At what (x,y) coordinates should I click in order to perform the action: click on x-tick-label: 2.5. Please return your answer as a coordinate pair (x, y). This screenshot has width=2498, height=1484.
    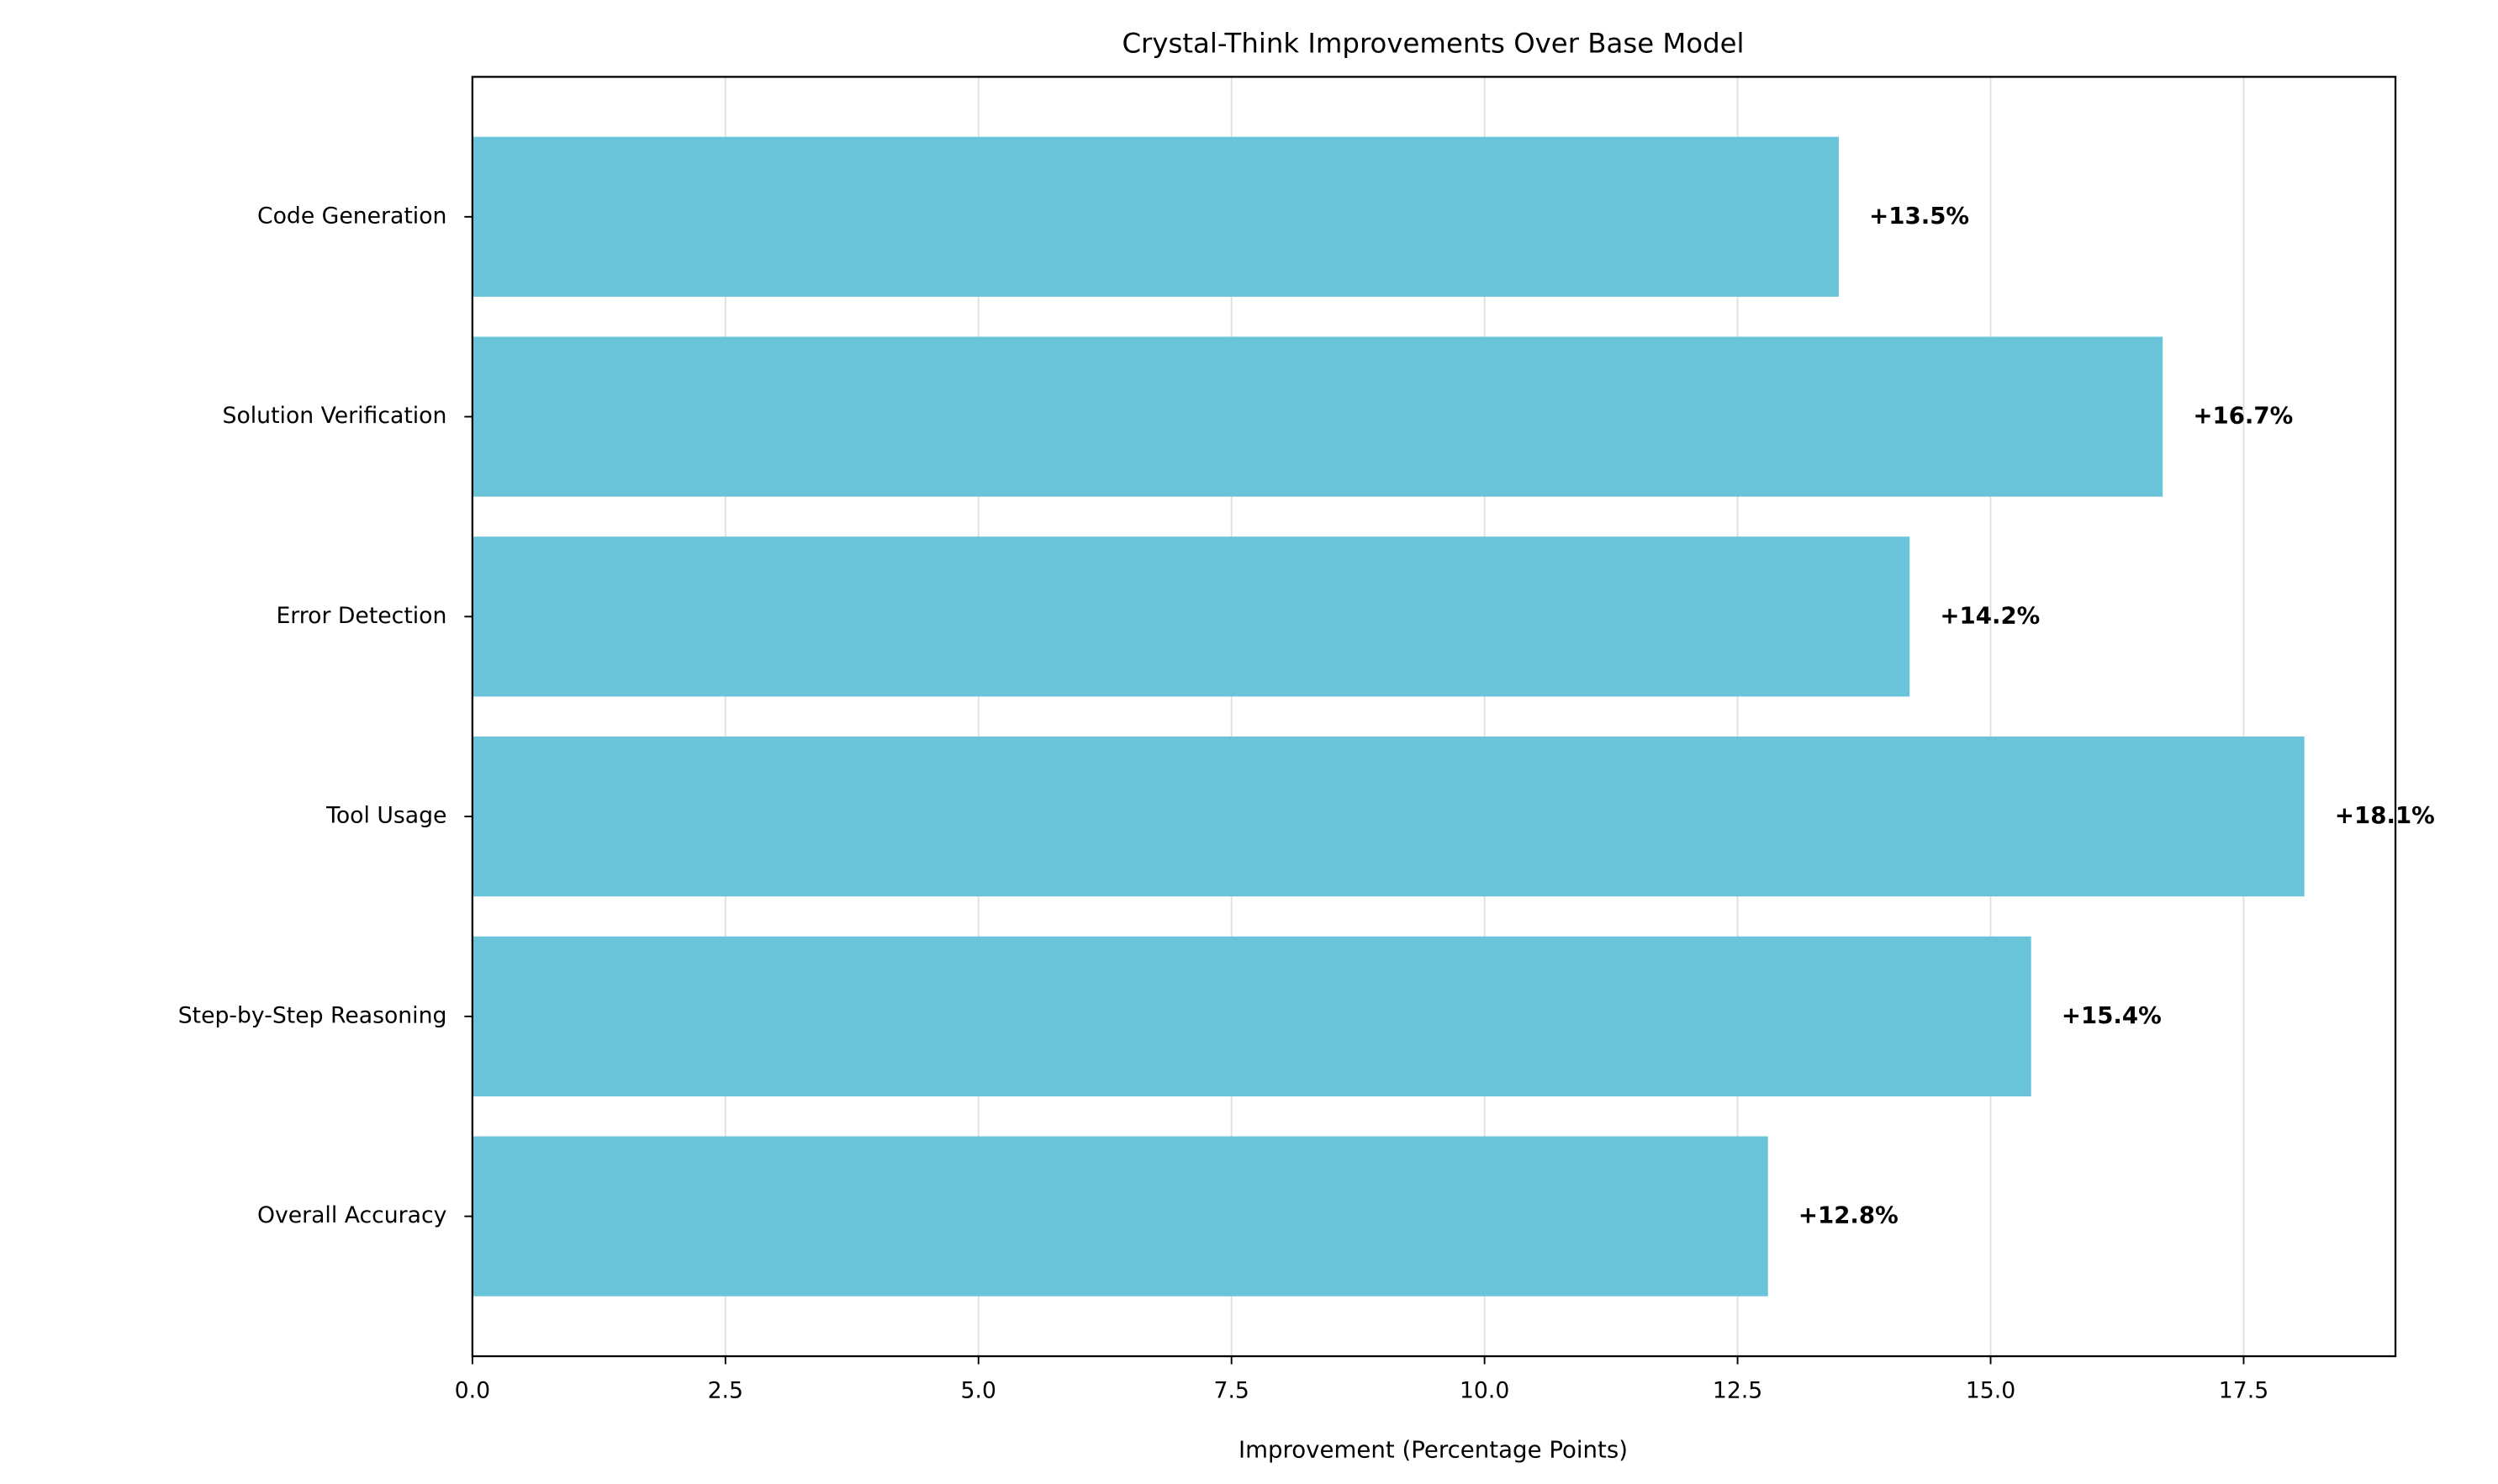
    Looking at the image, I should click on (725, 1391).